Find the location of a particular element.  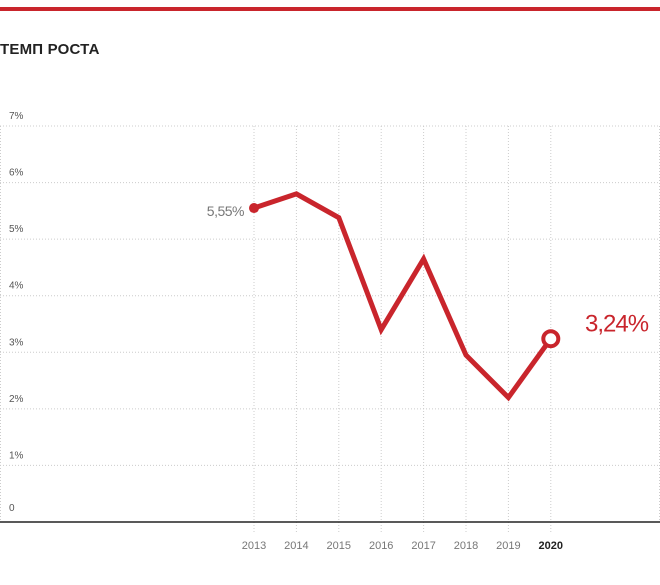

x-tick-label: 2015 is located at coordinates (339, 546).